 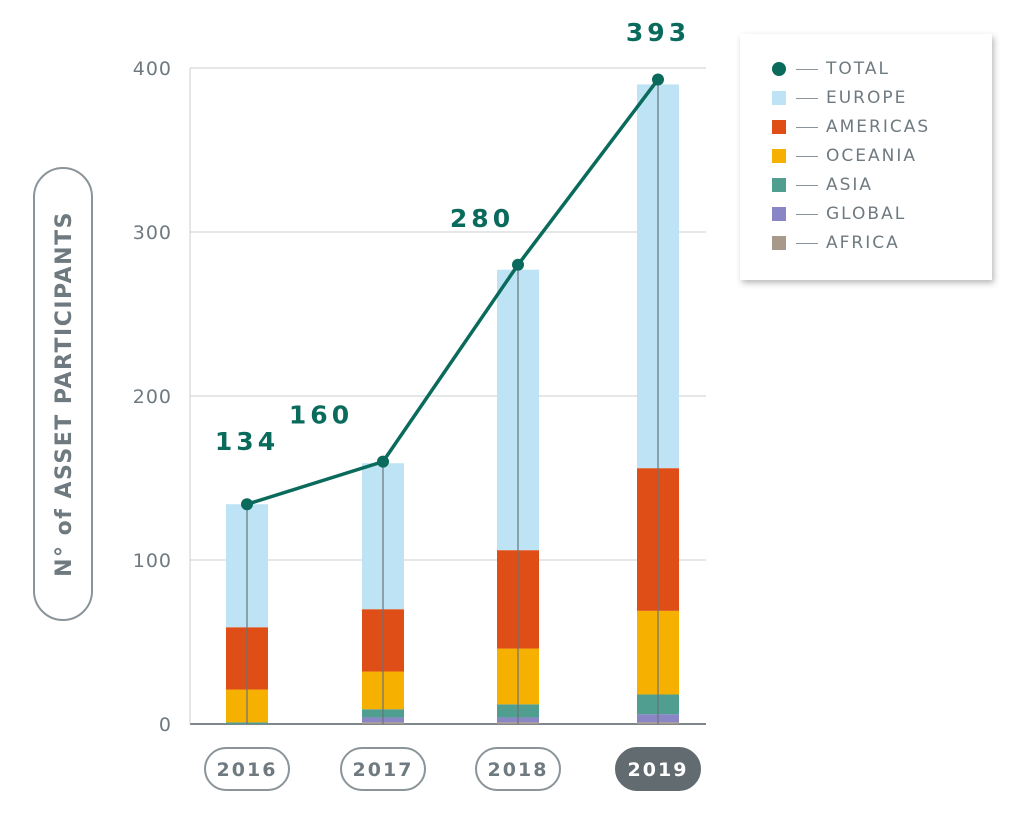 What do you see at coordinates (867, 98) in the screenshot?
I see `legend-label: EUROPE` at bounding box center [867, 98].